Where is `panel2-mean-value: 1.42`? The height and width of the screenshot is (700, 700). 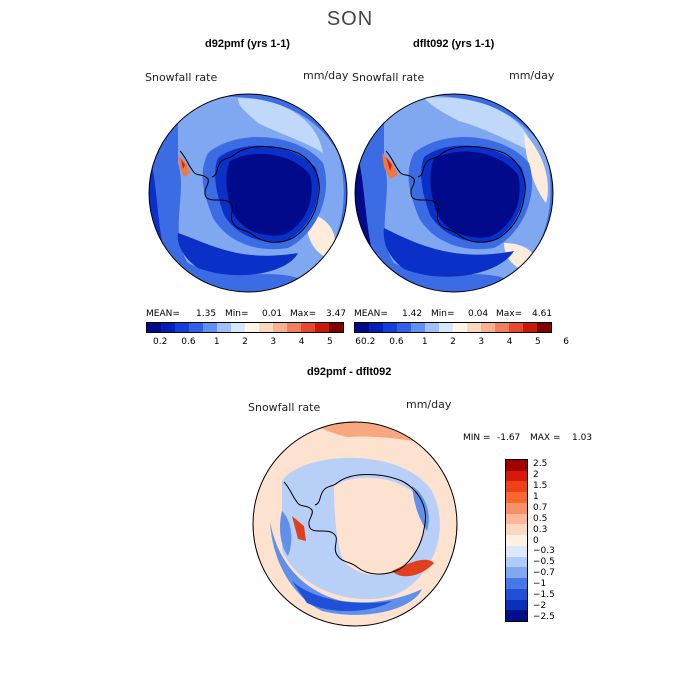
panel2-mean-value: 1.42 is located at coordinates (412, 314).